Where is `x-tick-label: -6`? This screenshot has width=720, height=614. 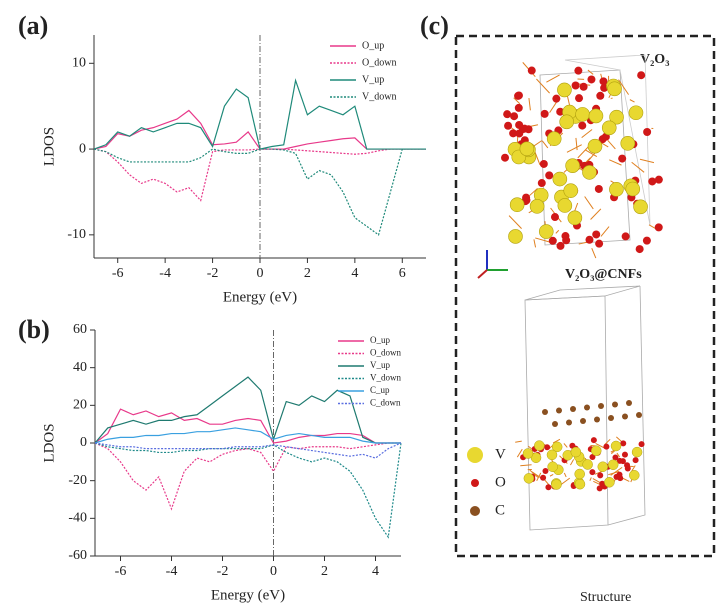
x-tick-label: -6 is located at coordinates (121, 571).